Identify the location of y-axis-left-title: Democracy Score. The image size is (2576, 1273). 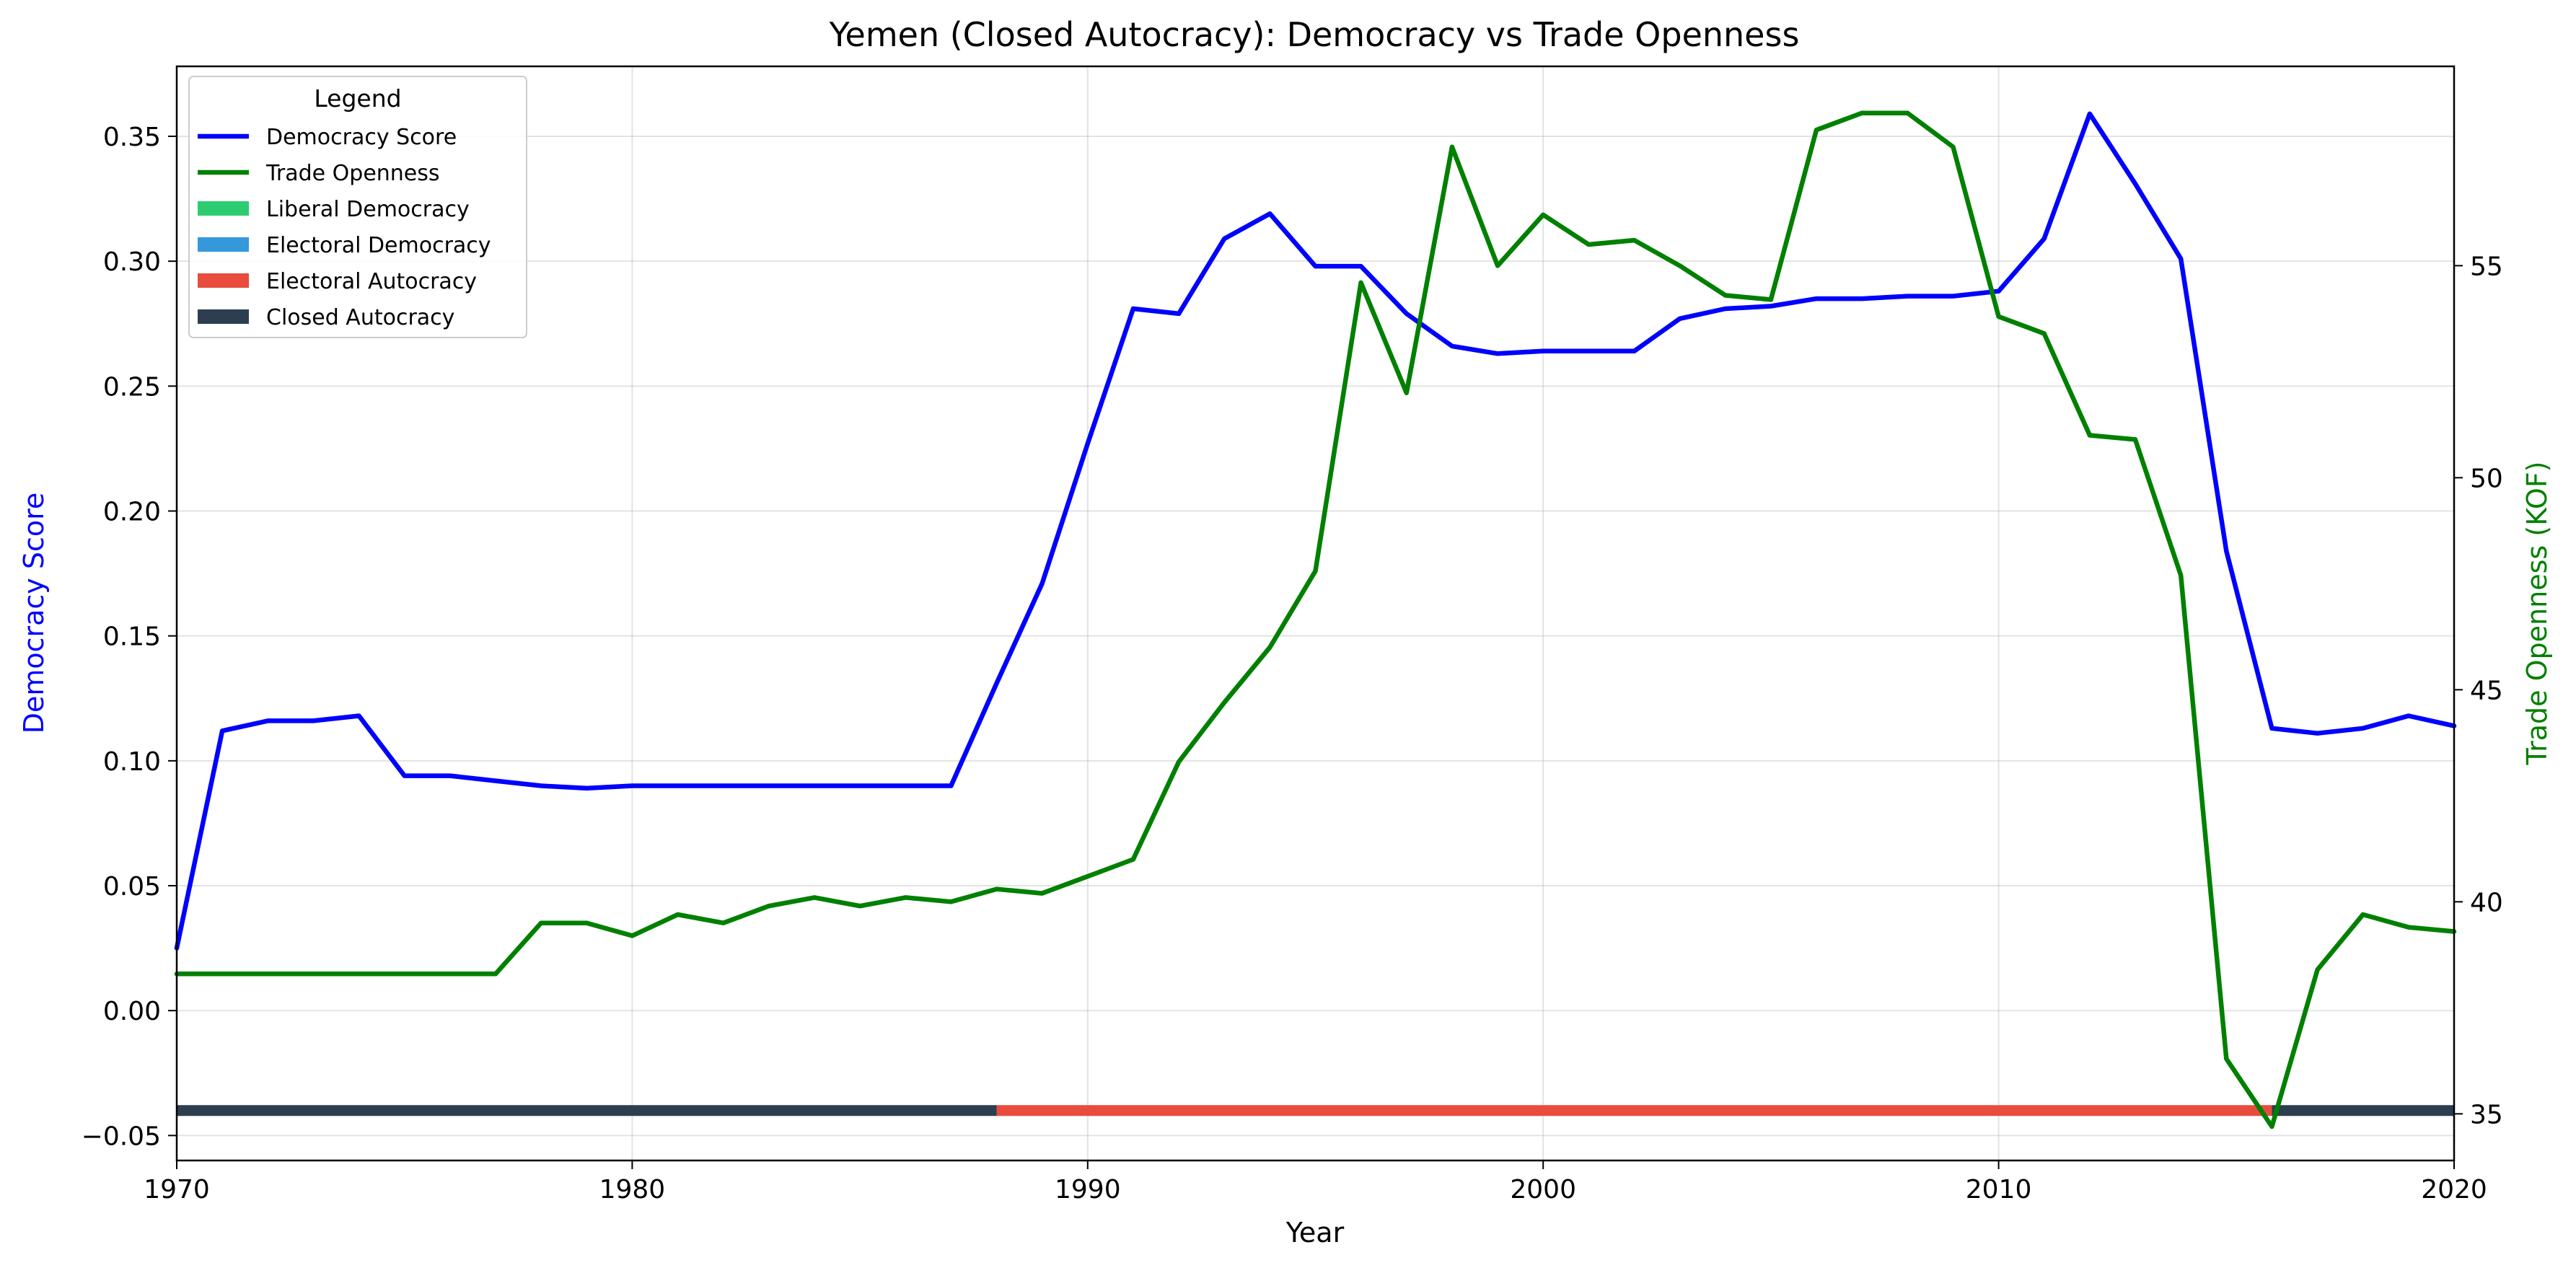
(34, 613).